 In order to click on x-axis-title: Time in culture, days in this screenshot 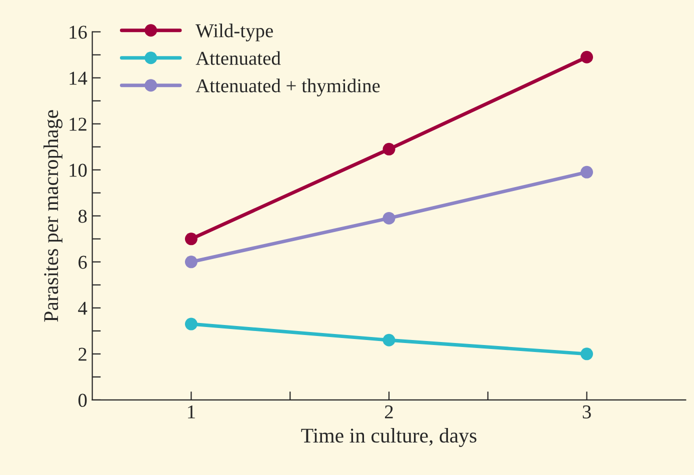, I will do `click(388, 437)`.